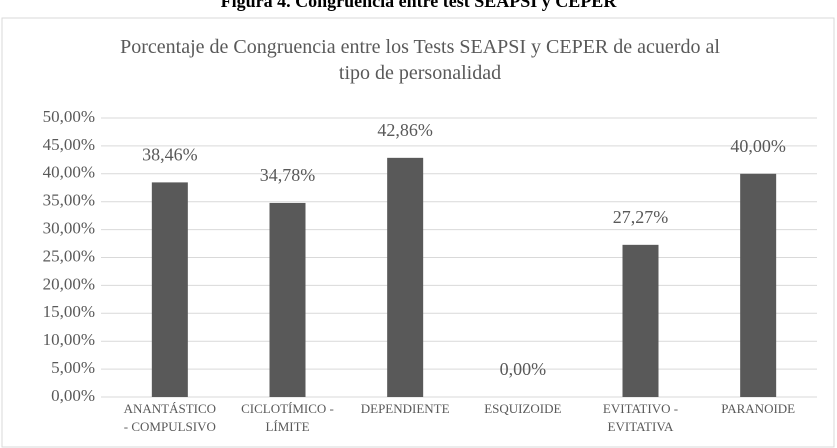  Describe the element at coordinates (69, 339) in the screenshot. I see `y-tick-label: 10,00%` at that location.